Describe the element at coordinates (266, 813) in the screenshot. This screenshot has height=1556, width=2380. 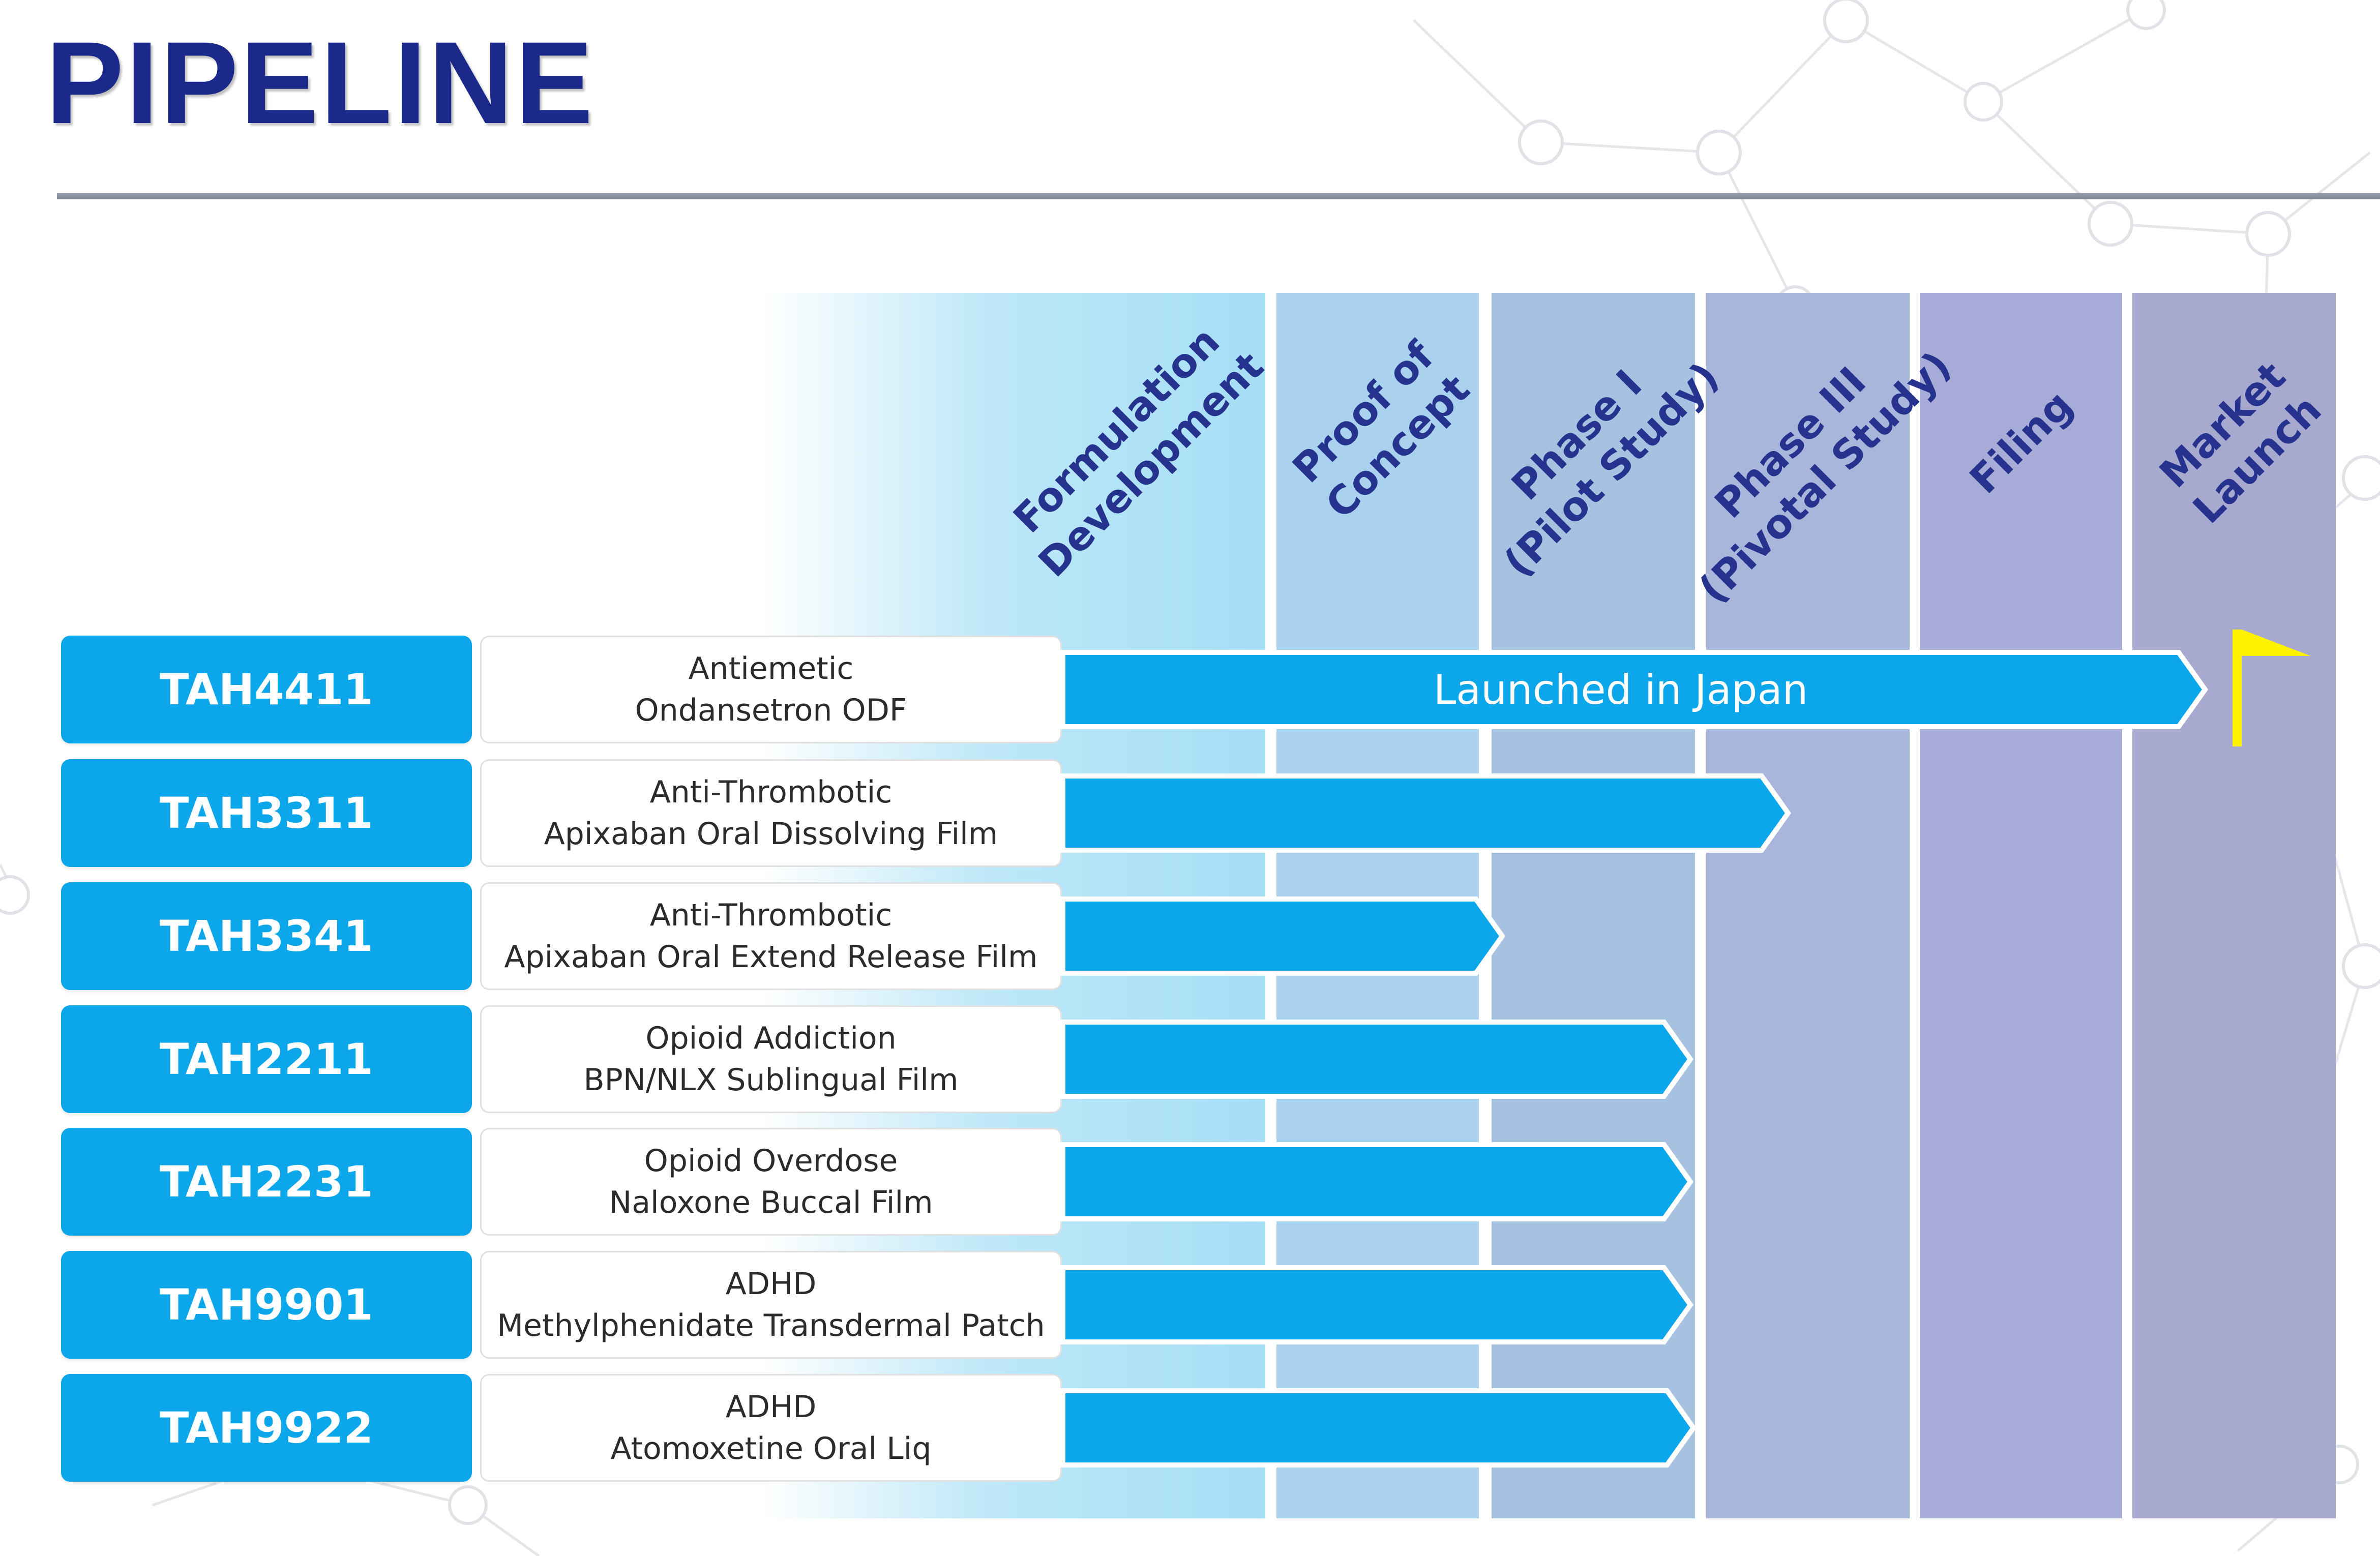
I see `product-code-box: TAH3311` at that location.